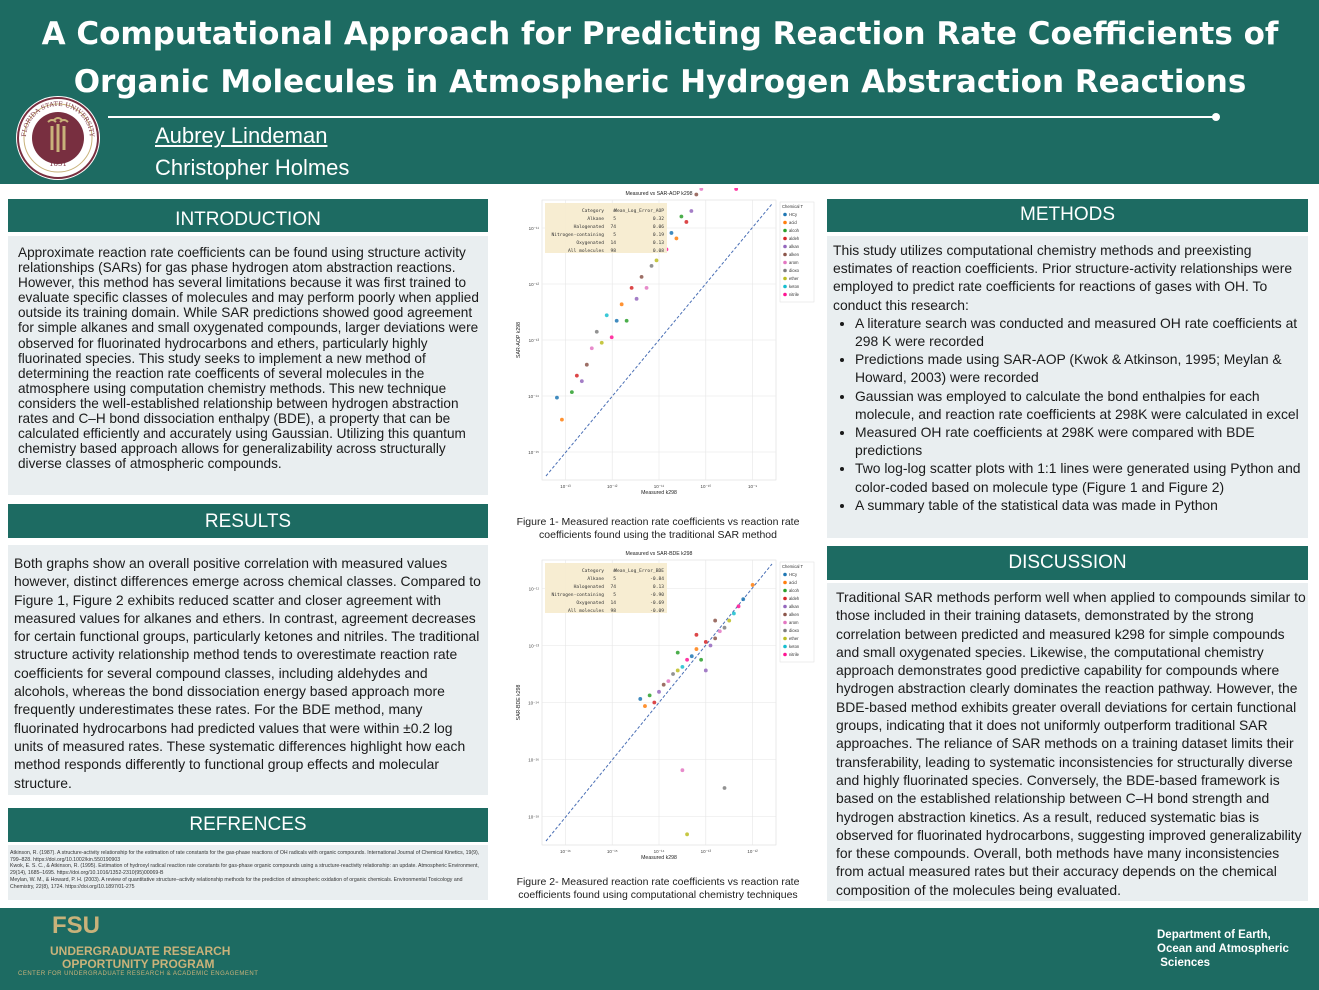 This screenshot has width=1319, height=990. What do you see at coordinates (659, 554) in the screenshot?
I see `chart-title: Measured vs SAR-BDE k298` at bounding box center [659, 554].